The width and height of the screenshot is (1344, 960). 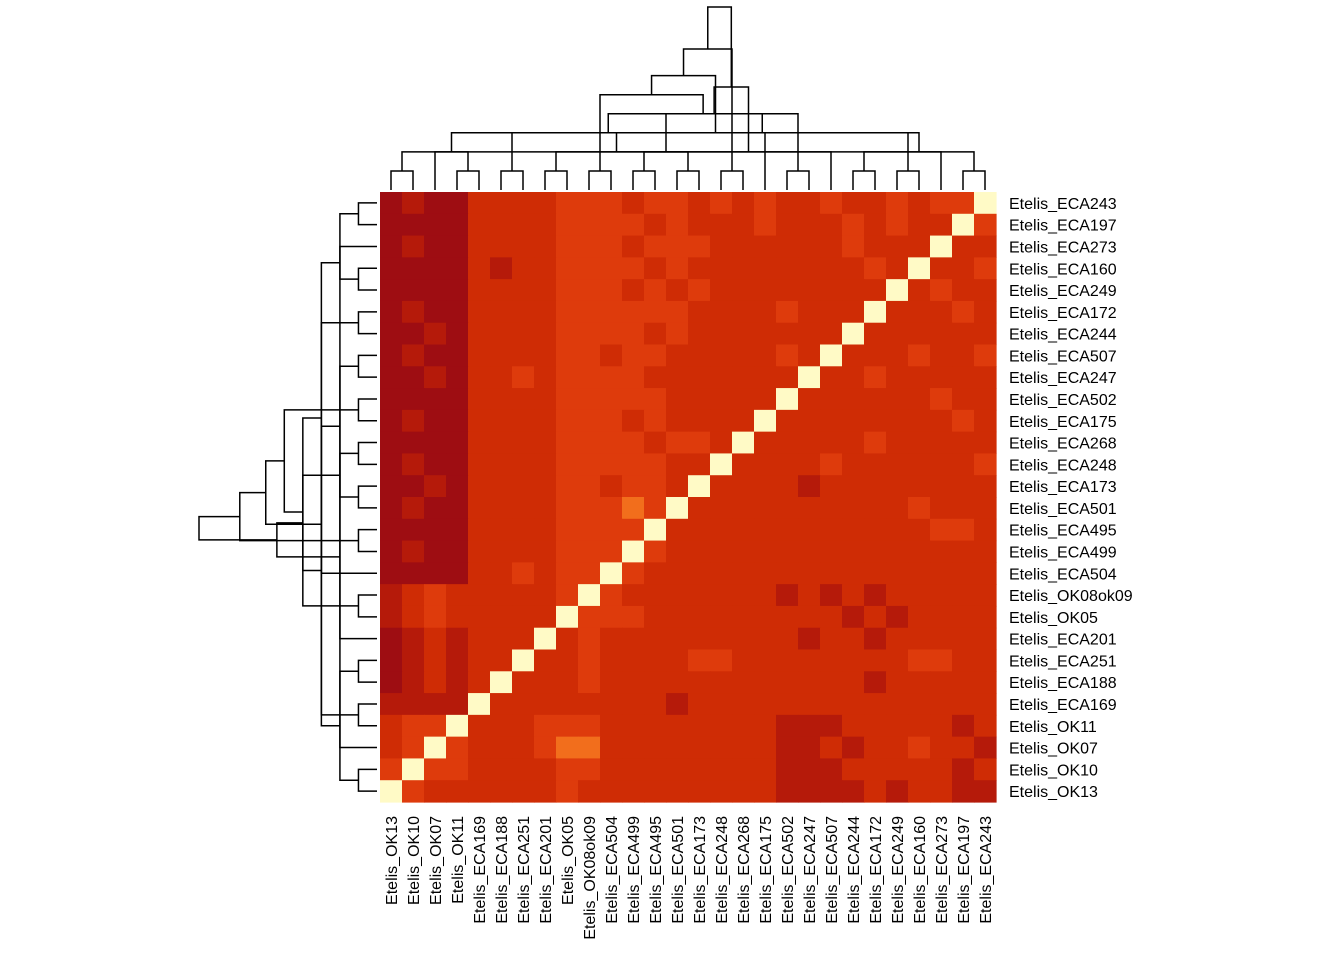 I want to click on row-label: Etelis_ECA502, so click(x=1063, y=400).